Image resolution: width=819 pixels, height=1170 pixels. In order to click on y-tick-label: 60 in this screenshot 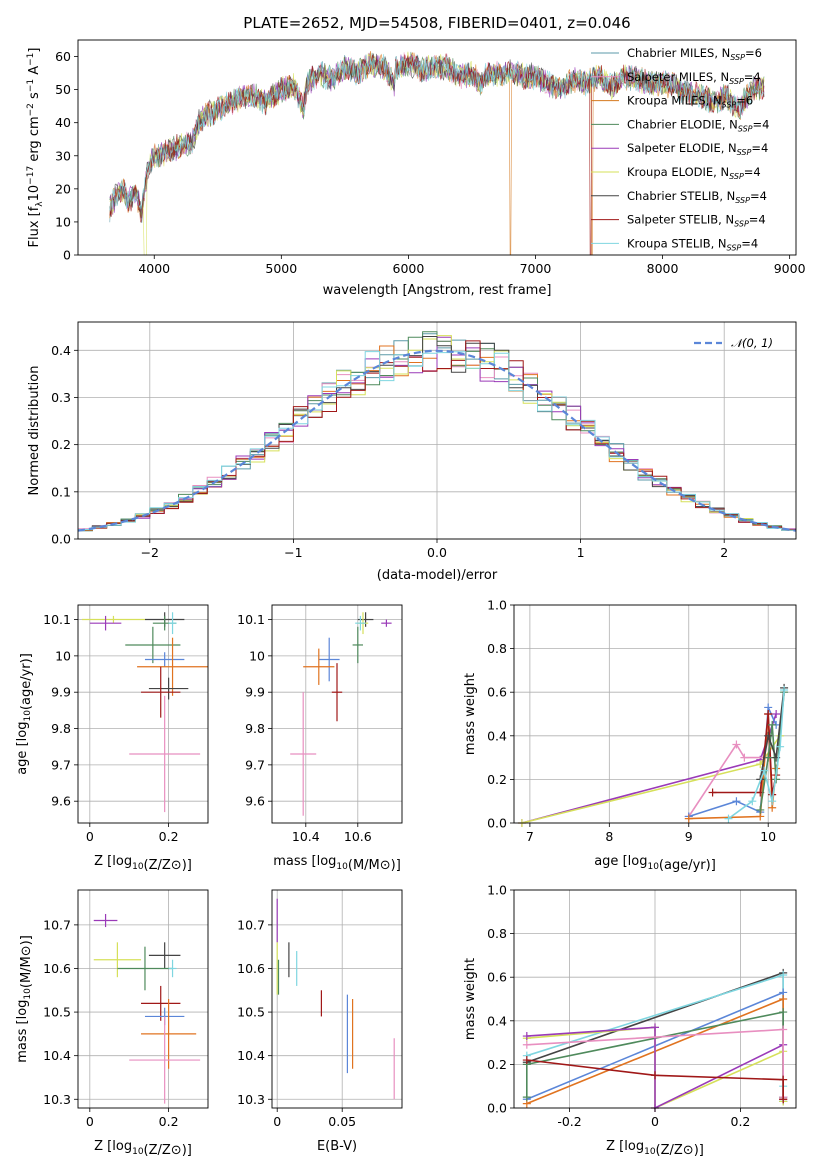, I will do `click(63, 56)`.